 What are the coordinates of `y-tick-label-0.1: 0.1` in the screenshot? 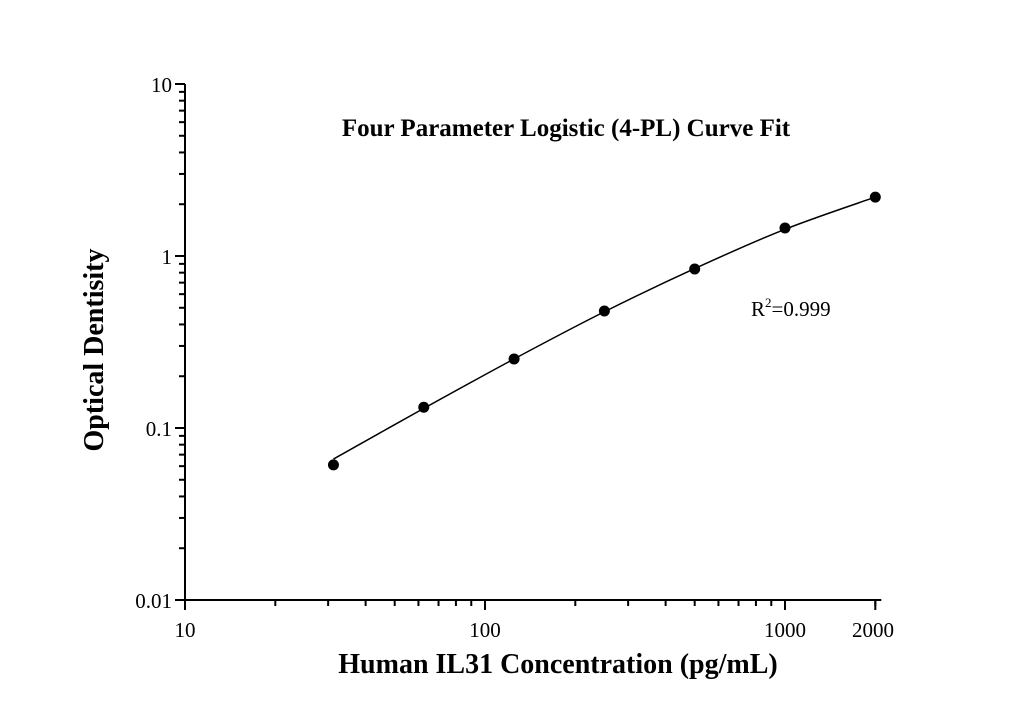 It's located at (159, 429).